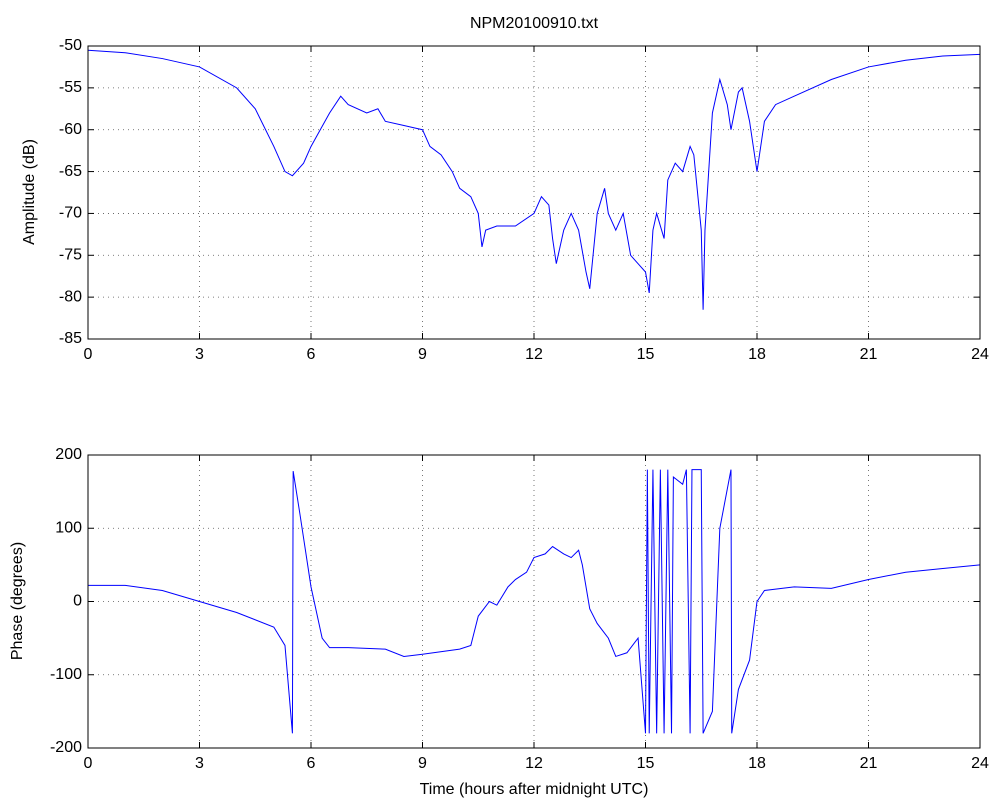 The width and height of the screenshot is (998, 806). I want to click on y-tick-label: -100, so click(66, 674).